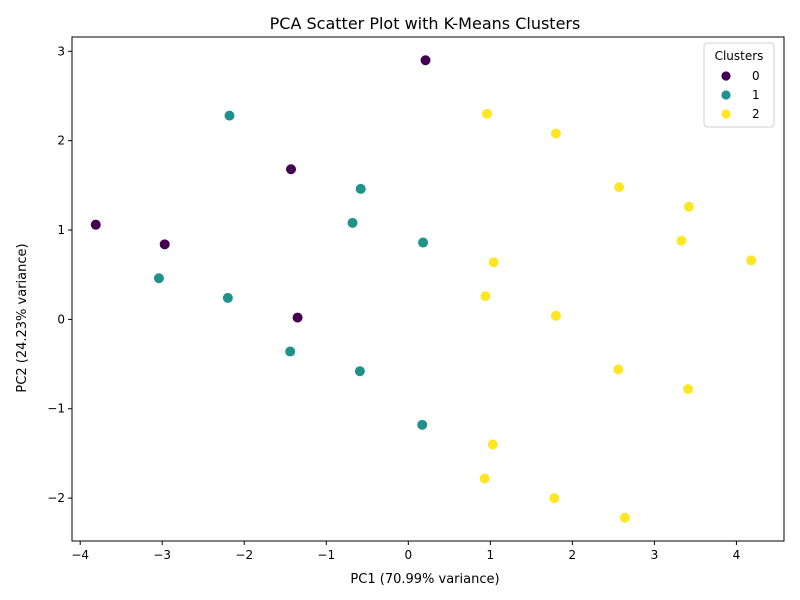 Image resolution: width=800 pixels, height=600 pixels. Describe the element at coordinates (756, 95) in the screenshot. I see `legend-label: 1` at that location.